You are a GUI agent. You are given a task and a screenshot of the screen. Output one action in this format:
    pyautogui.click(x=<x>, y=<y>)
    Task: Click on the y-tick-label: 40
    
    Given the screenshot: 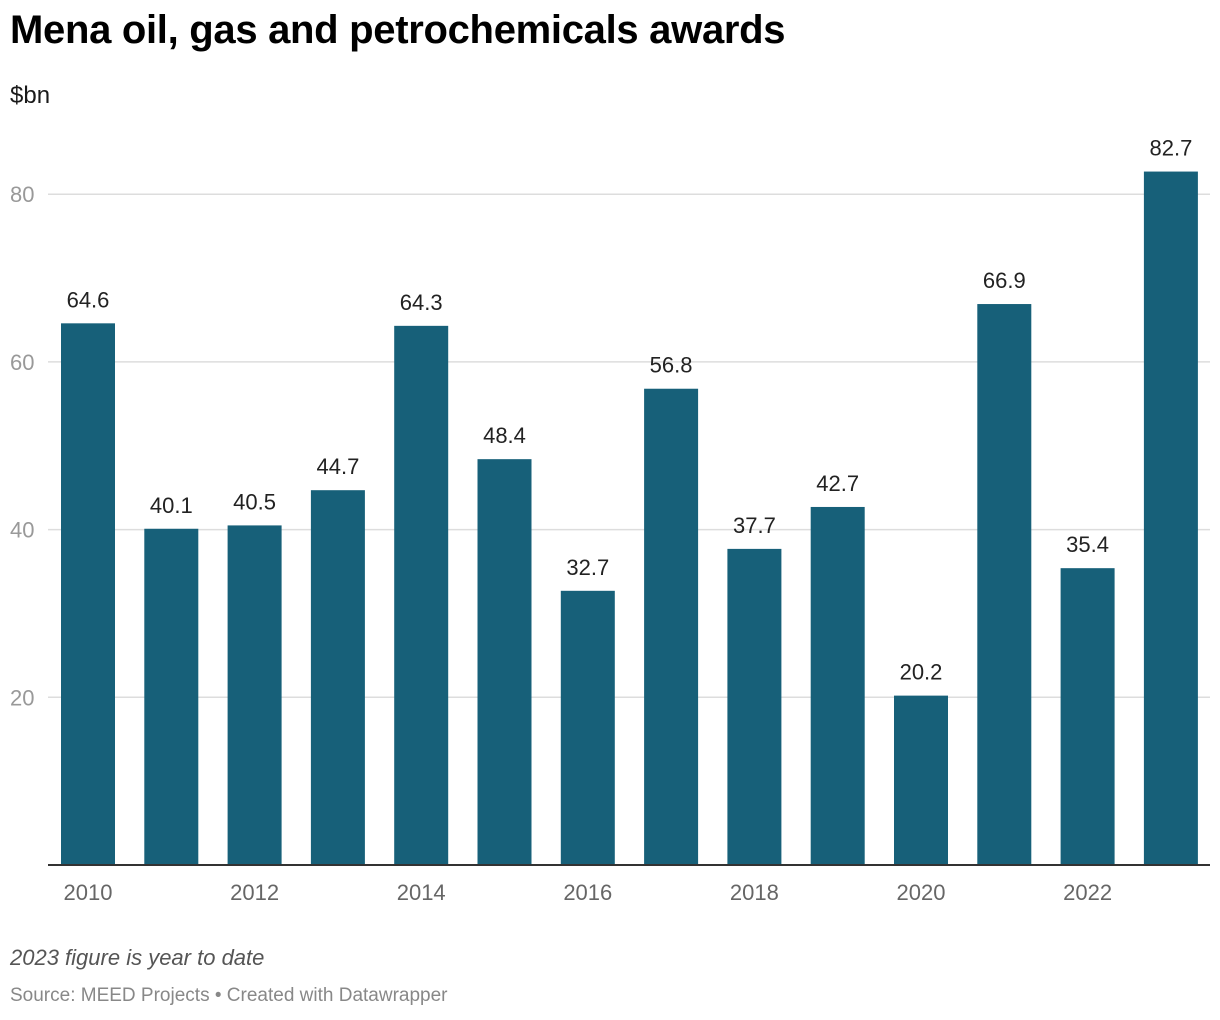 What is the action you would take?
    pyautogui.click(x=22, y=530)
    